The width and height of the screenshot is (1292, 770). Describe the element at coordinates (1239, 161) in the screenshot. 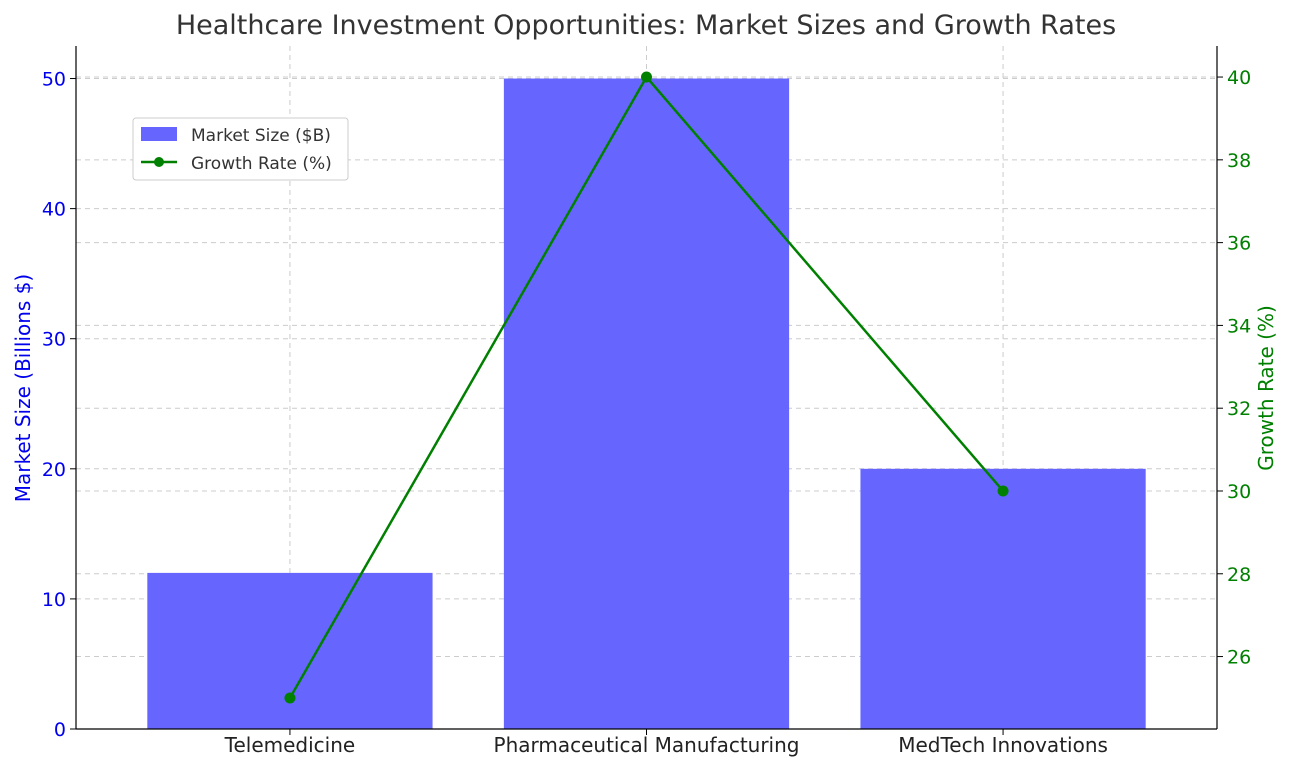

I see `right-tick-label-38: 38` at that location.